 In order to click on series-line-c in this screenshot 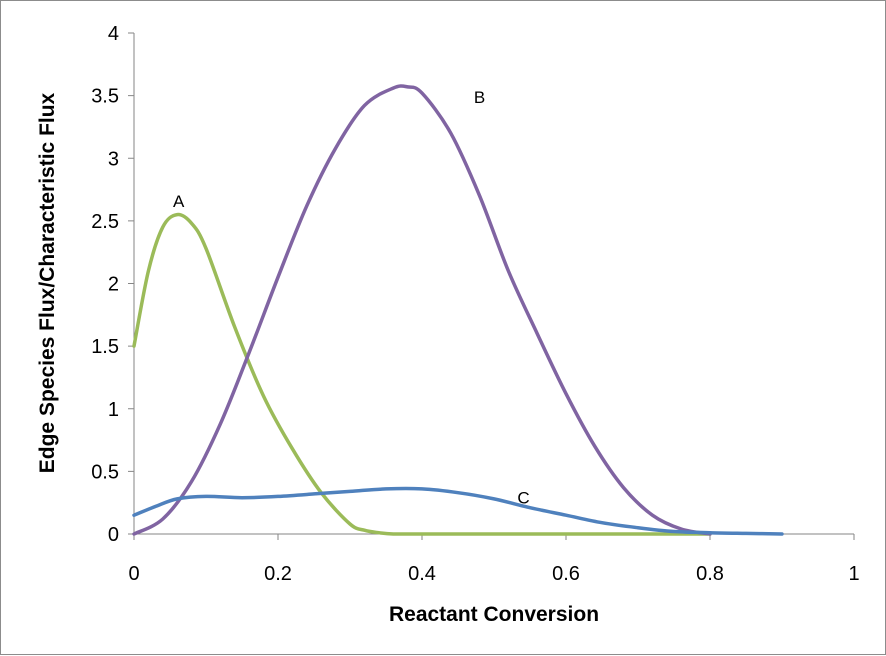, I will do `click(458, 511)`.